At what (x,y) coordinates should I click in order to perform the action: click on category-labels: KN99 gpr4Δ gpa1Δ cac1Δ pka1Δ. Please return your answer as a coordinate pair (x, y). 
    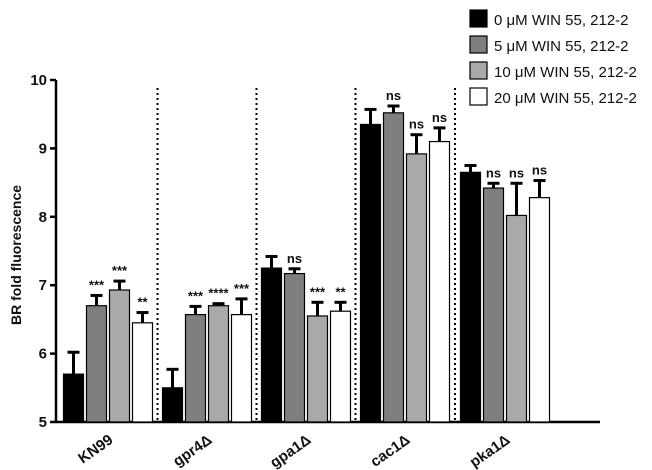
    Looking at the image, I should click on (294, 450).